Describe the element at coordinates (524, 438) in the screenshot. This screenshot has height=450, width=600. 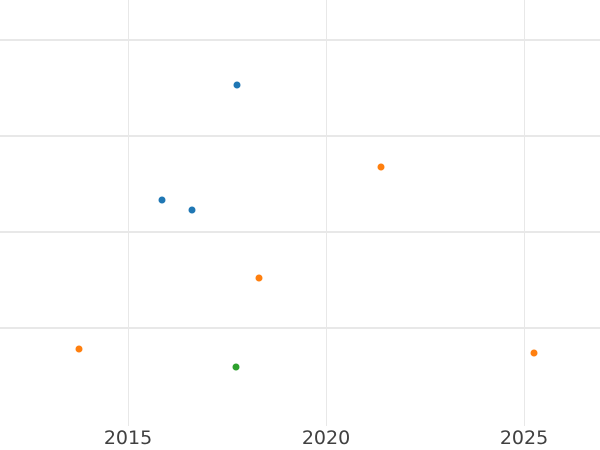
I see `x-tick-label: 2025` at that location.